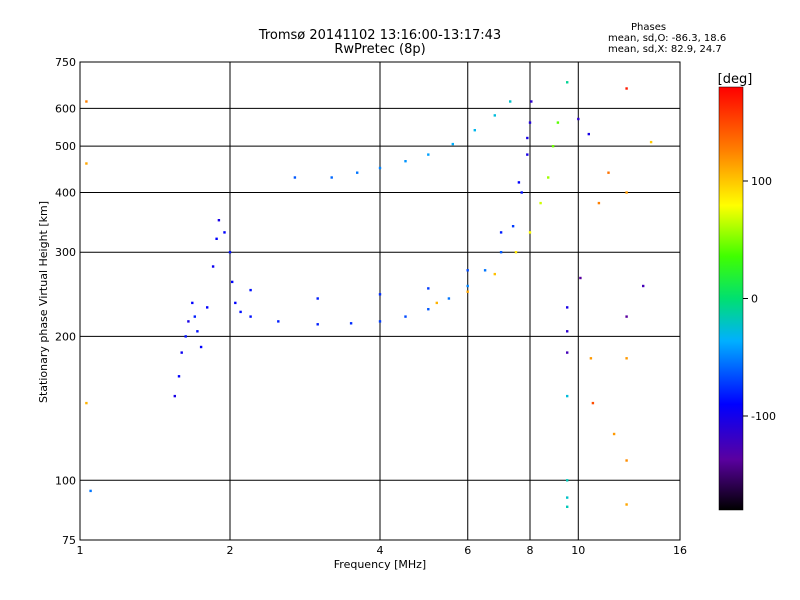  What do you see at coordinates (680, 550) in the screenshot?
I see `x-tick-label: 16` at bounding box center [680, 550].